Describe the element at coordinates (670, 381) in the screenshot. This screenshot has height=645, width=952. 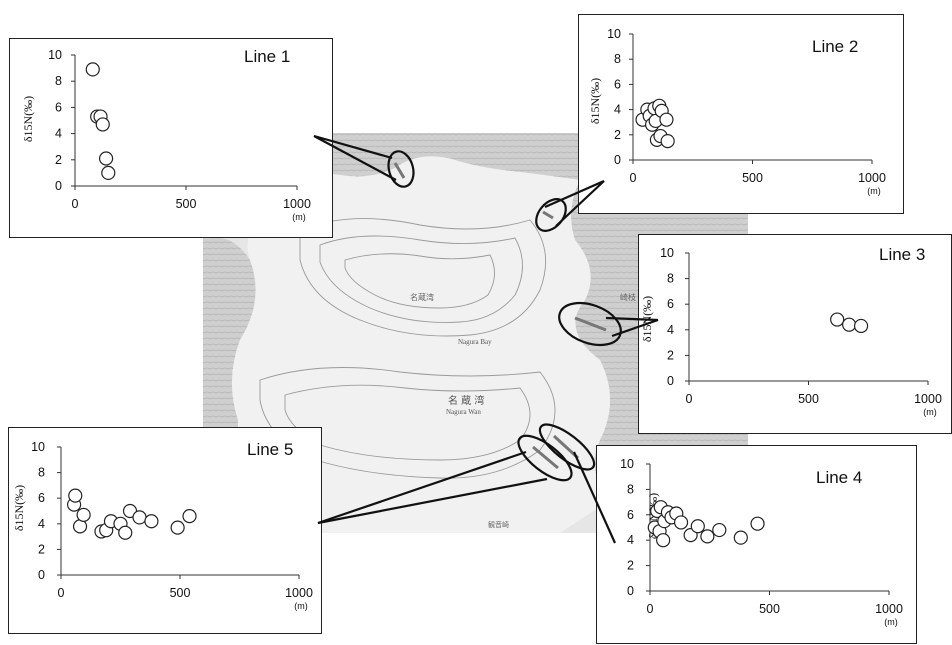
I see `chart-line3-ytick-label: 0` at that location.